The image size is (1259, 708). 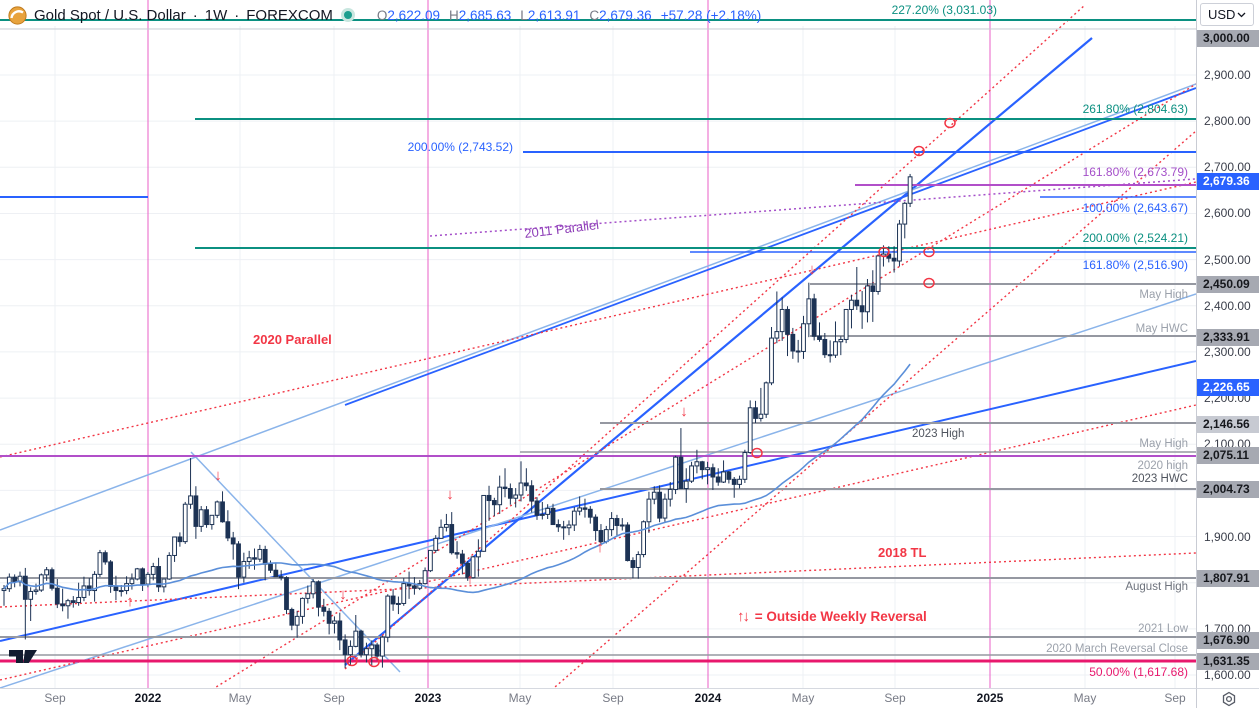 I want to click on scale-settings-icon, so click(x=1229, y=699).